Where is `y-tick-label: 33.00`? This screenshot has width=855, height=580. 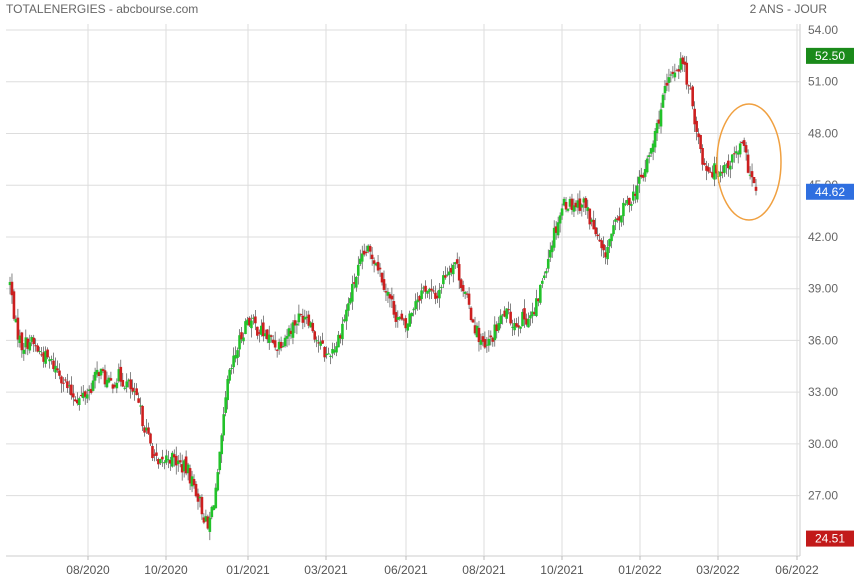 y-tick-label: 33.00 is located at coordinates (823, 392).